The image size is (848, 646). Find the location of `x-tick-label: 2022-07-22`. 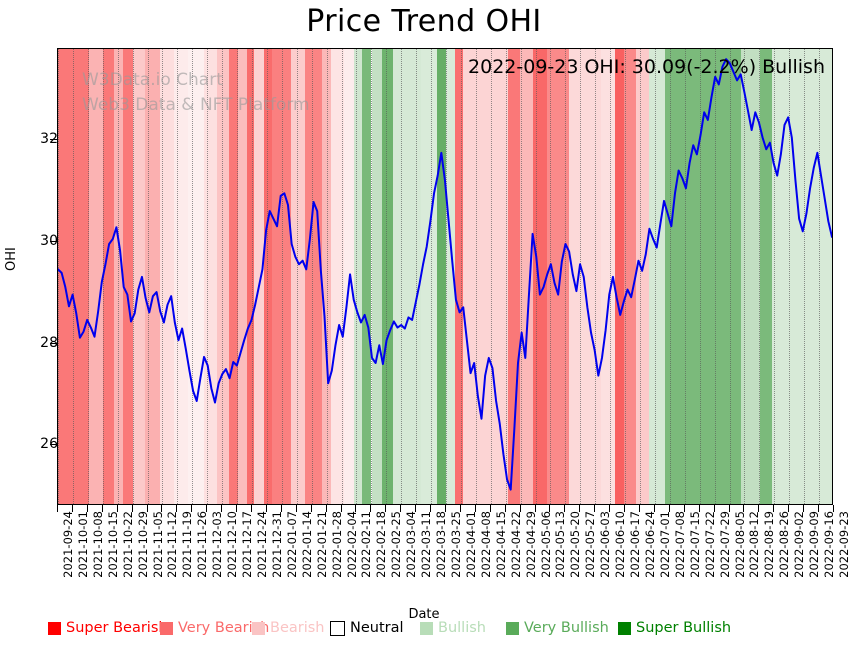

x-tick-label: 2022-07-22 is located at coordinates (709, 544).